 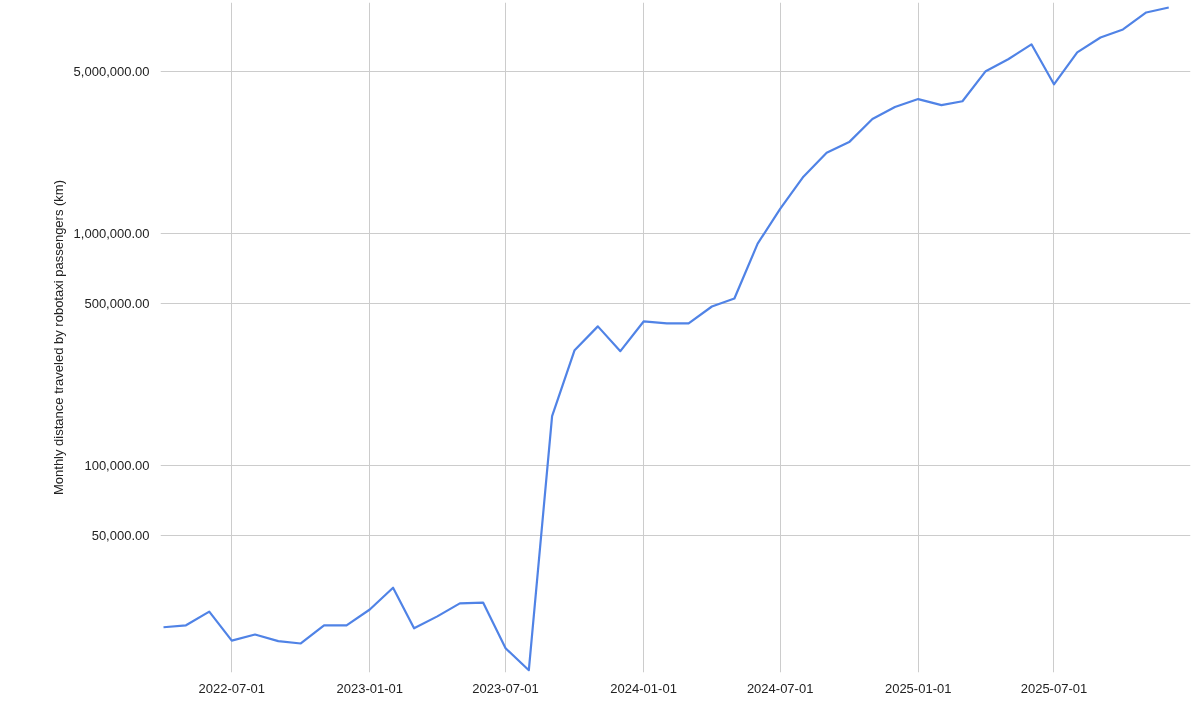 What do you see at coordinates (643, 688) in the screenshot?
I see `x-tick-label: 2024-01-01` at bounding box center [643, 688].